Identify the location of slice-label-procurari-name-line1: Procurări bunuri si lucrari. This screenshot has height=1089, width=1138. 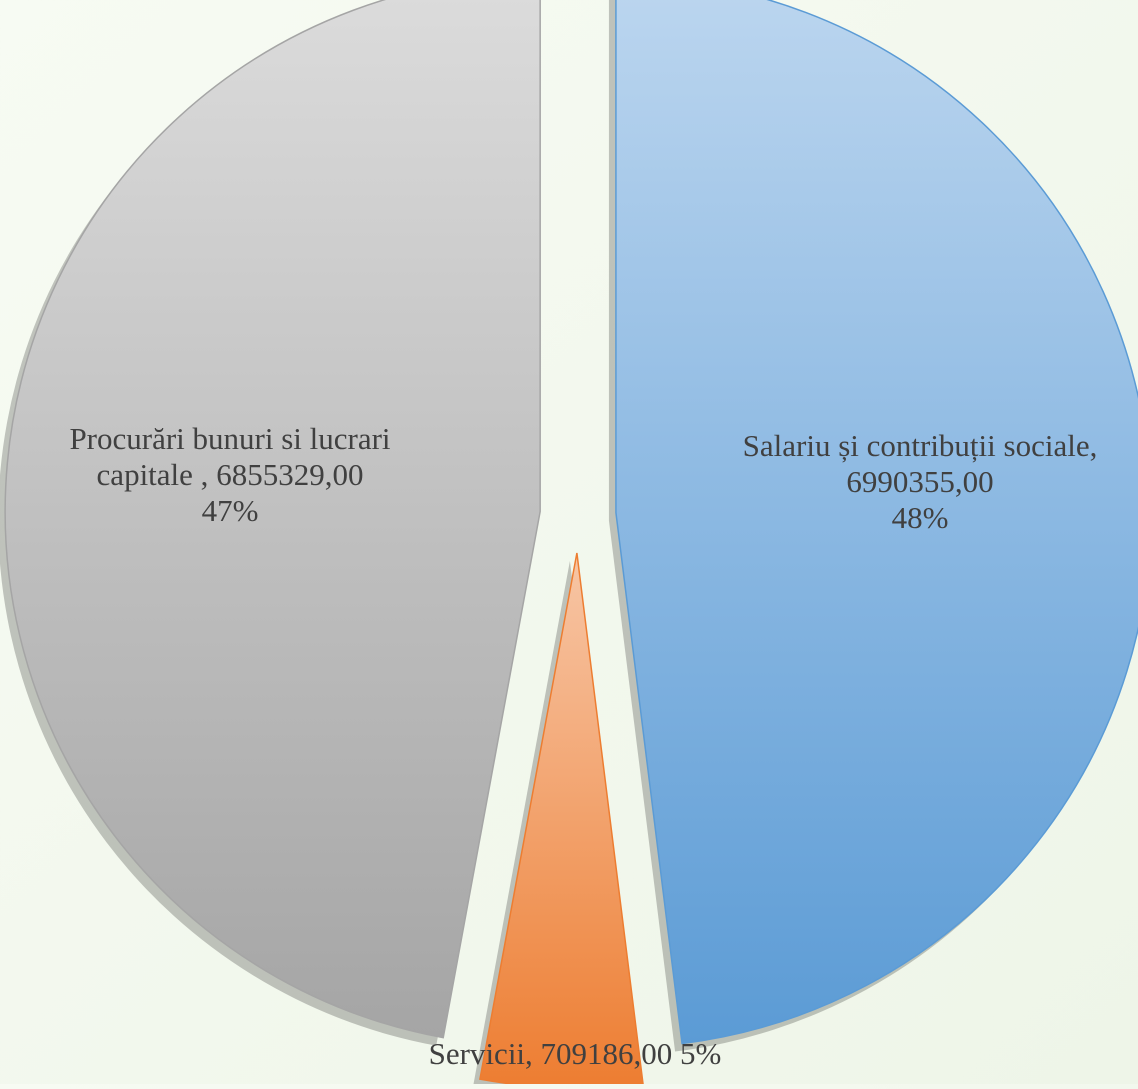
(230, 438).